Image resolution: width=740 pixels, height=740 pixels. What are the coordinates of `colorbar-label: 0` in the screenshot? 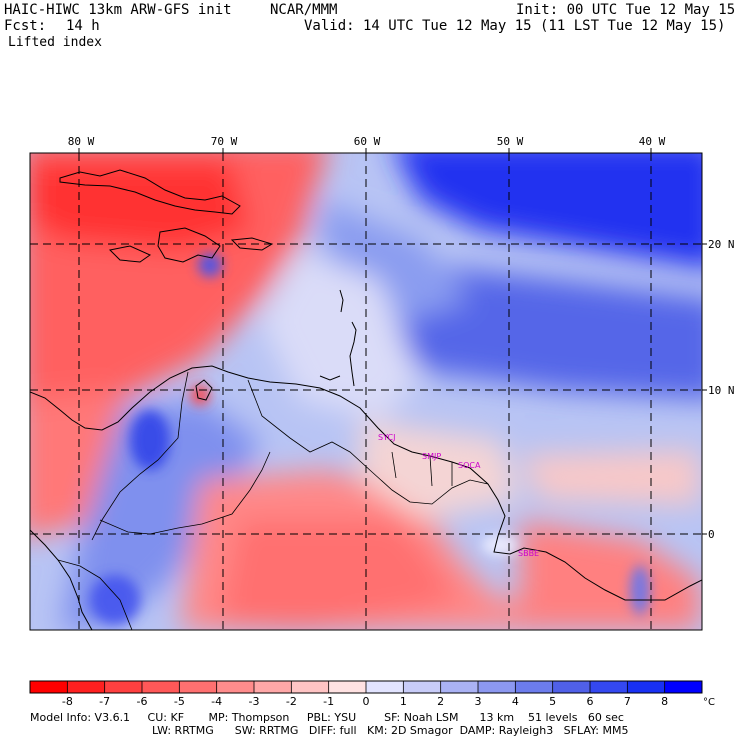 It's located at (366, 701).